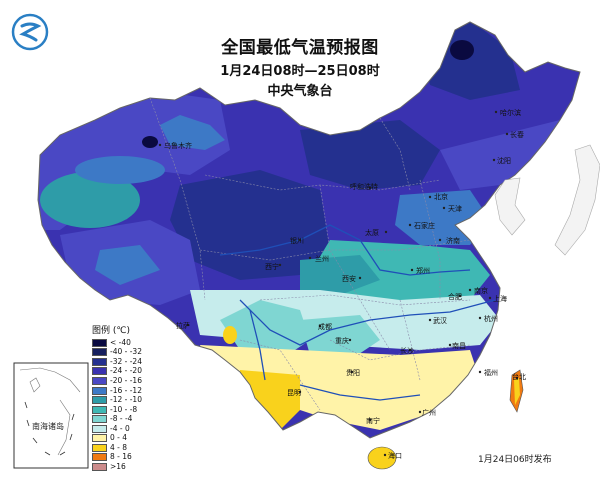 This screenshot has height=489, width=600. Describe the element at coordinates (504, 161) in the screenshot. I see `city-label: 沈阳` at that location.